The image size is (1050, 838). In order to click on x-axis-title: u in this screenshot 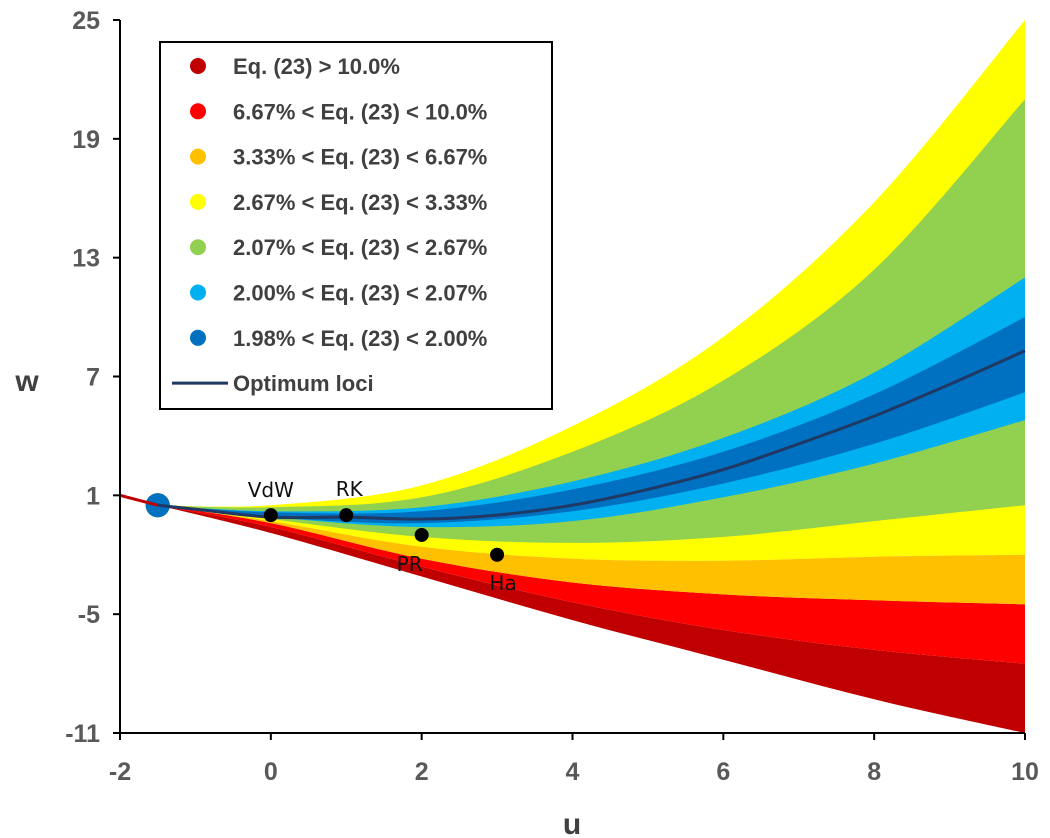, I will do `click(572, 823)`.